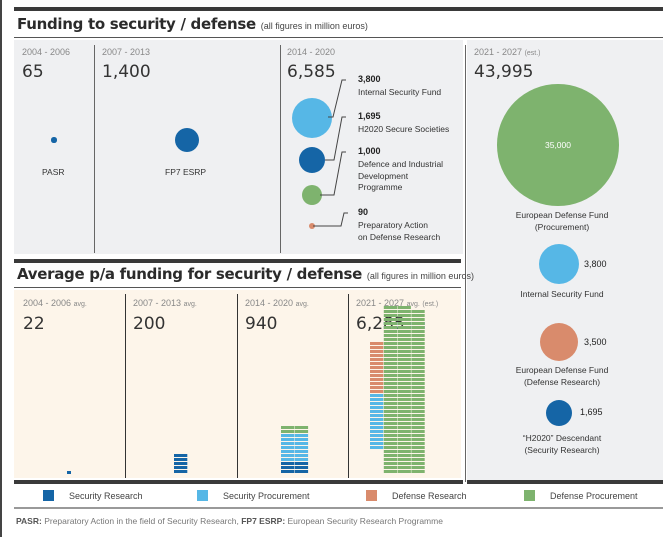 This screenshot has height=537, width=663. Describe the element at coordinates (266, 495) in the screenshot. I see `legend-label: Security Procurement` at that location.